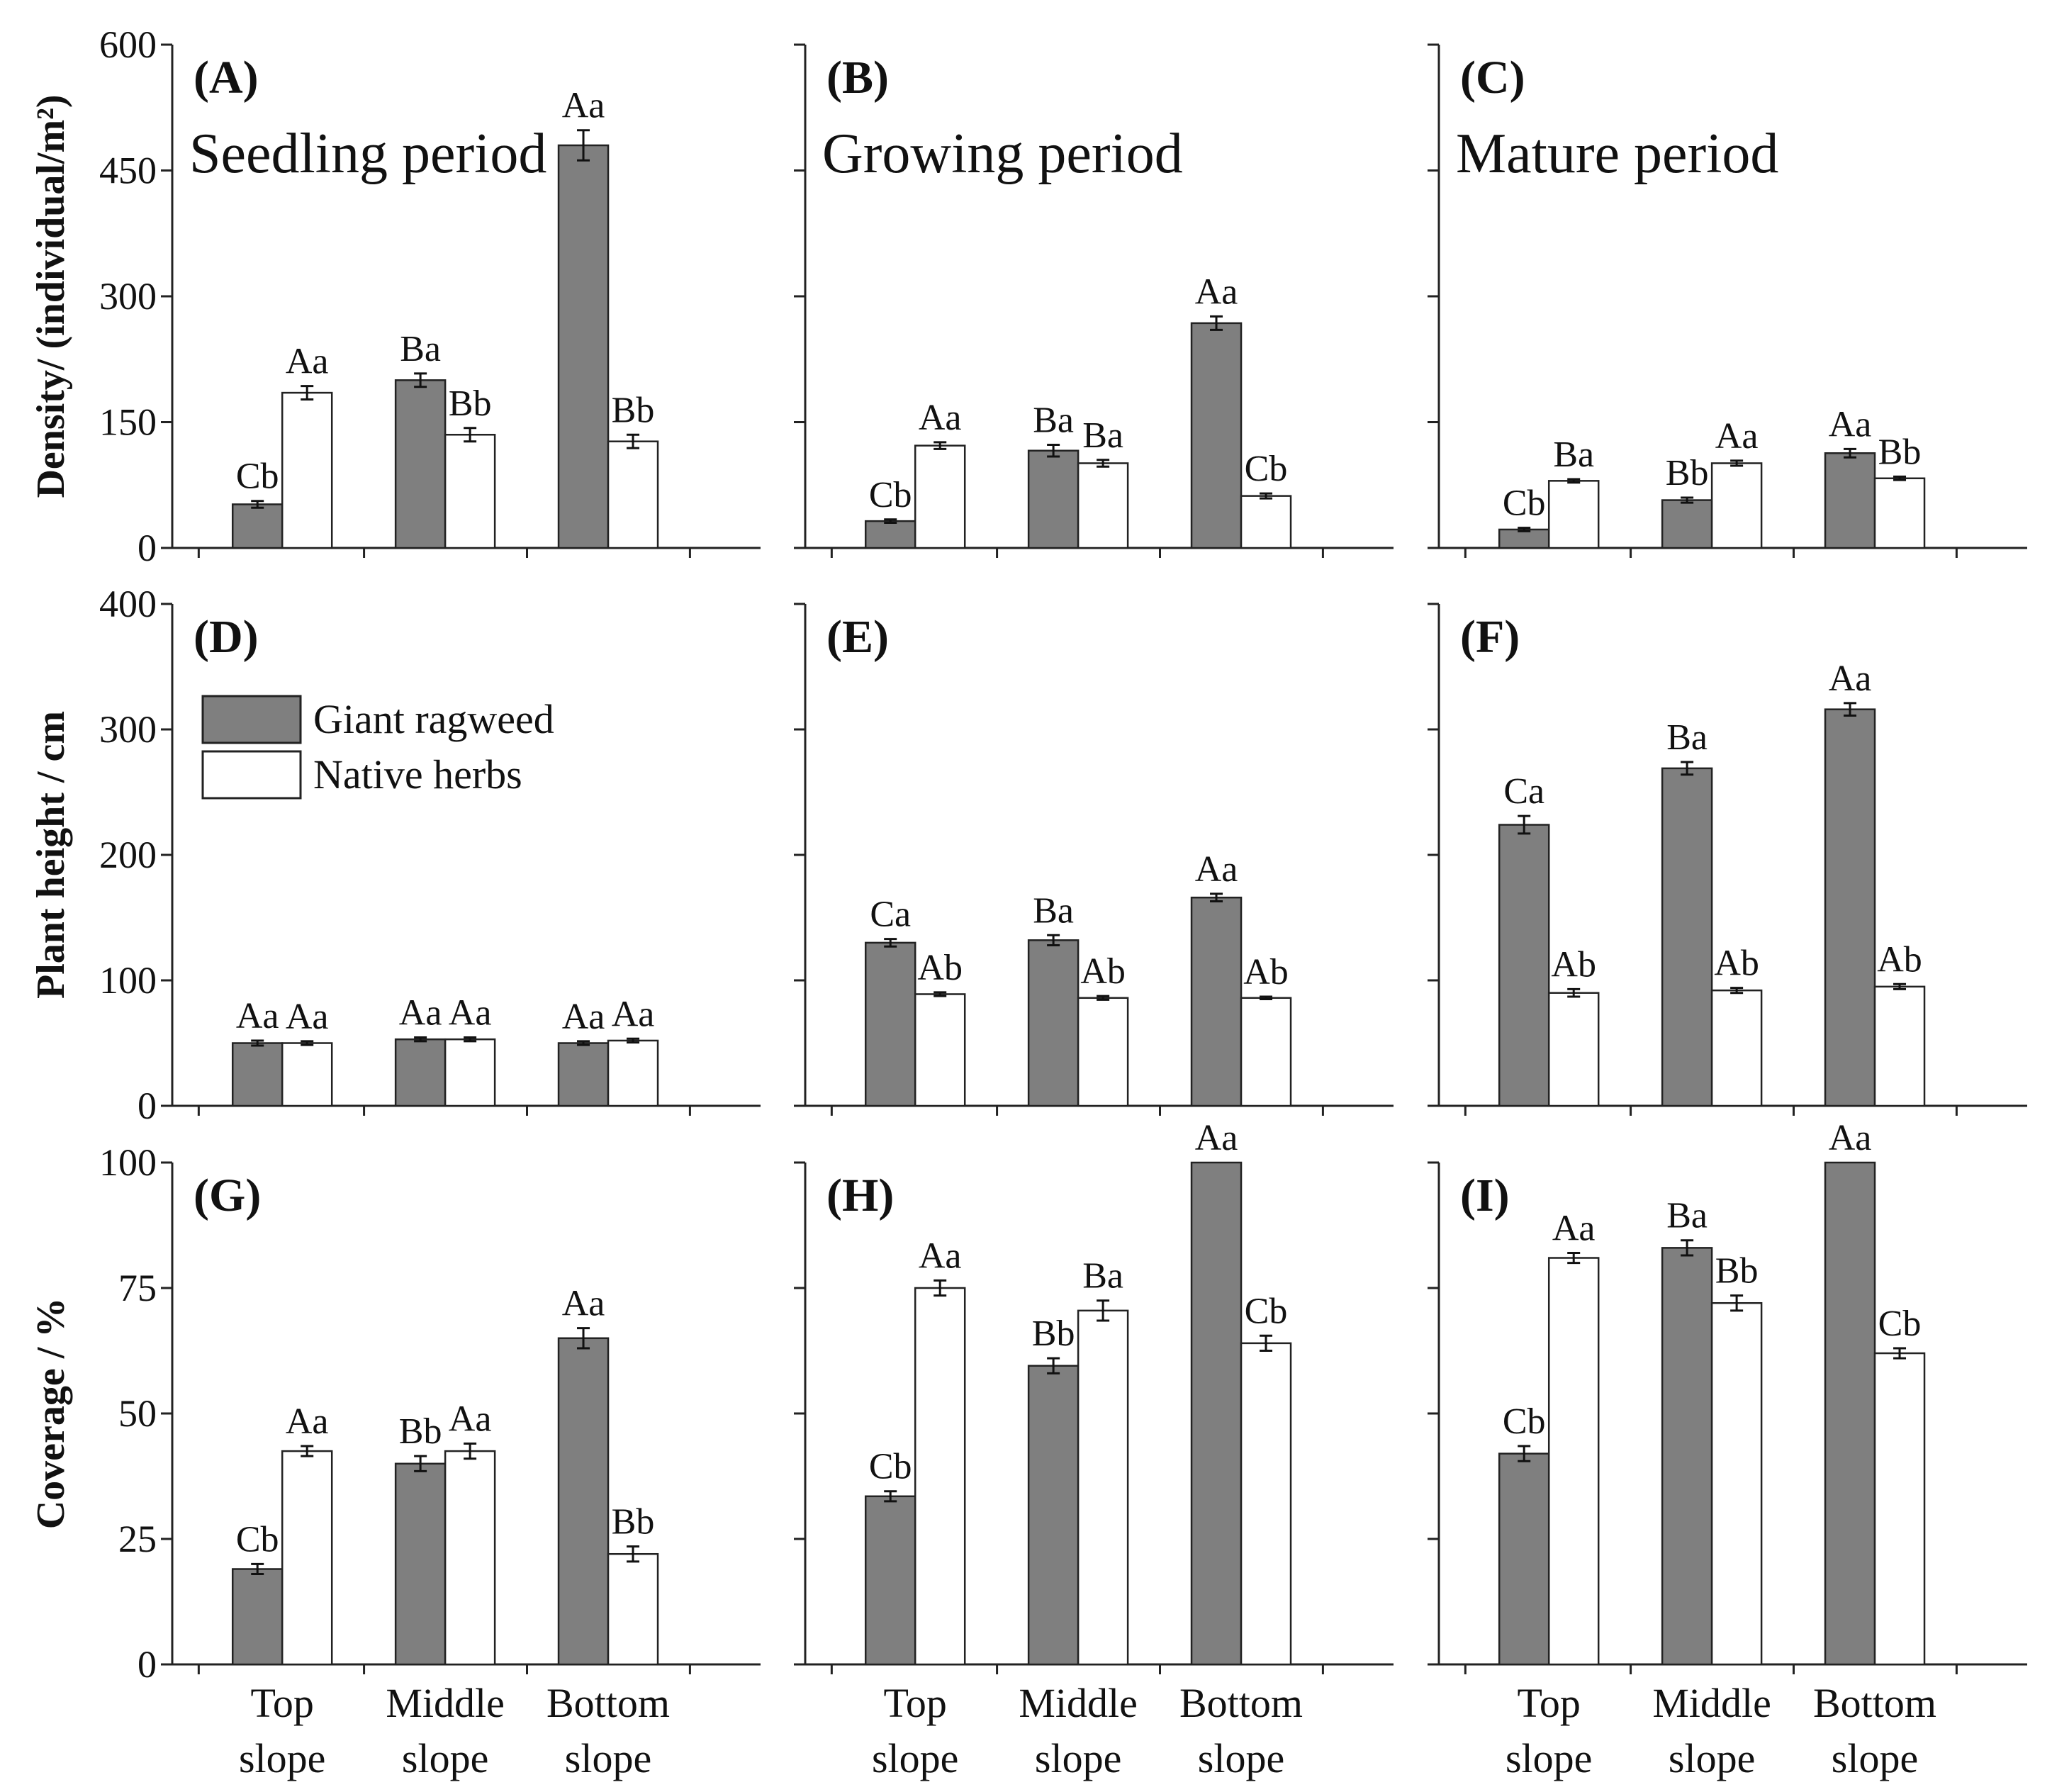 The height and width of the screenshot is (1792, 2052). What do you see at coordinates (137, 1539) in the screenshot?
I see `y-tick-label: 25` at bounding box center [137, 1539].